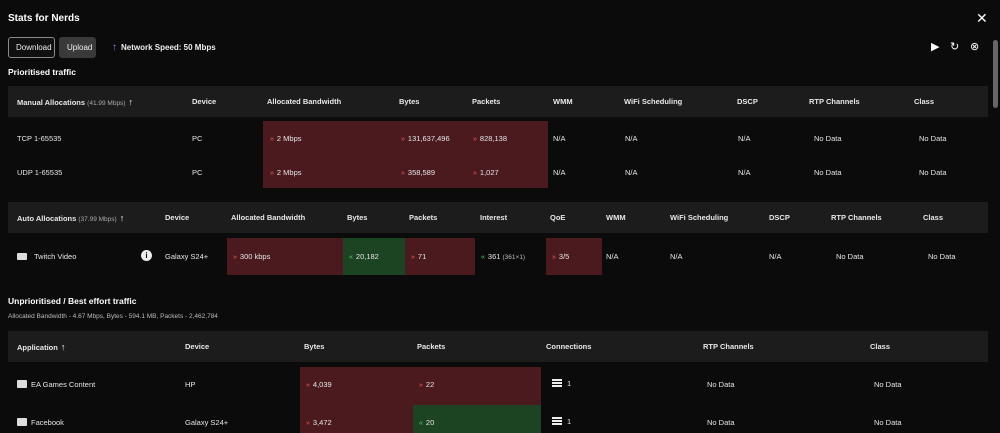 The height and width of the screenshot is (433, 1000). Describe the element at coordinates (22, 256) in the screenshot. I see `video-icon` at that location.